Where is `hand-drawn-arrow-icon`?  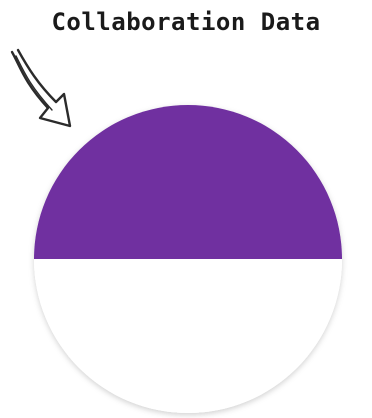 hand-drawn-arrow-icon is located at coordinates (41, 88).